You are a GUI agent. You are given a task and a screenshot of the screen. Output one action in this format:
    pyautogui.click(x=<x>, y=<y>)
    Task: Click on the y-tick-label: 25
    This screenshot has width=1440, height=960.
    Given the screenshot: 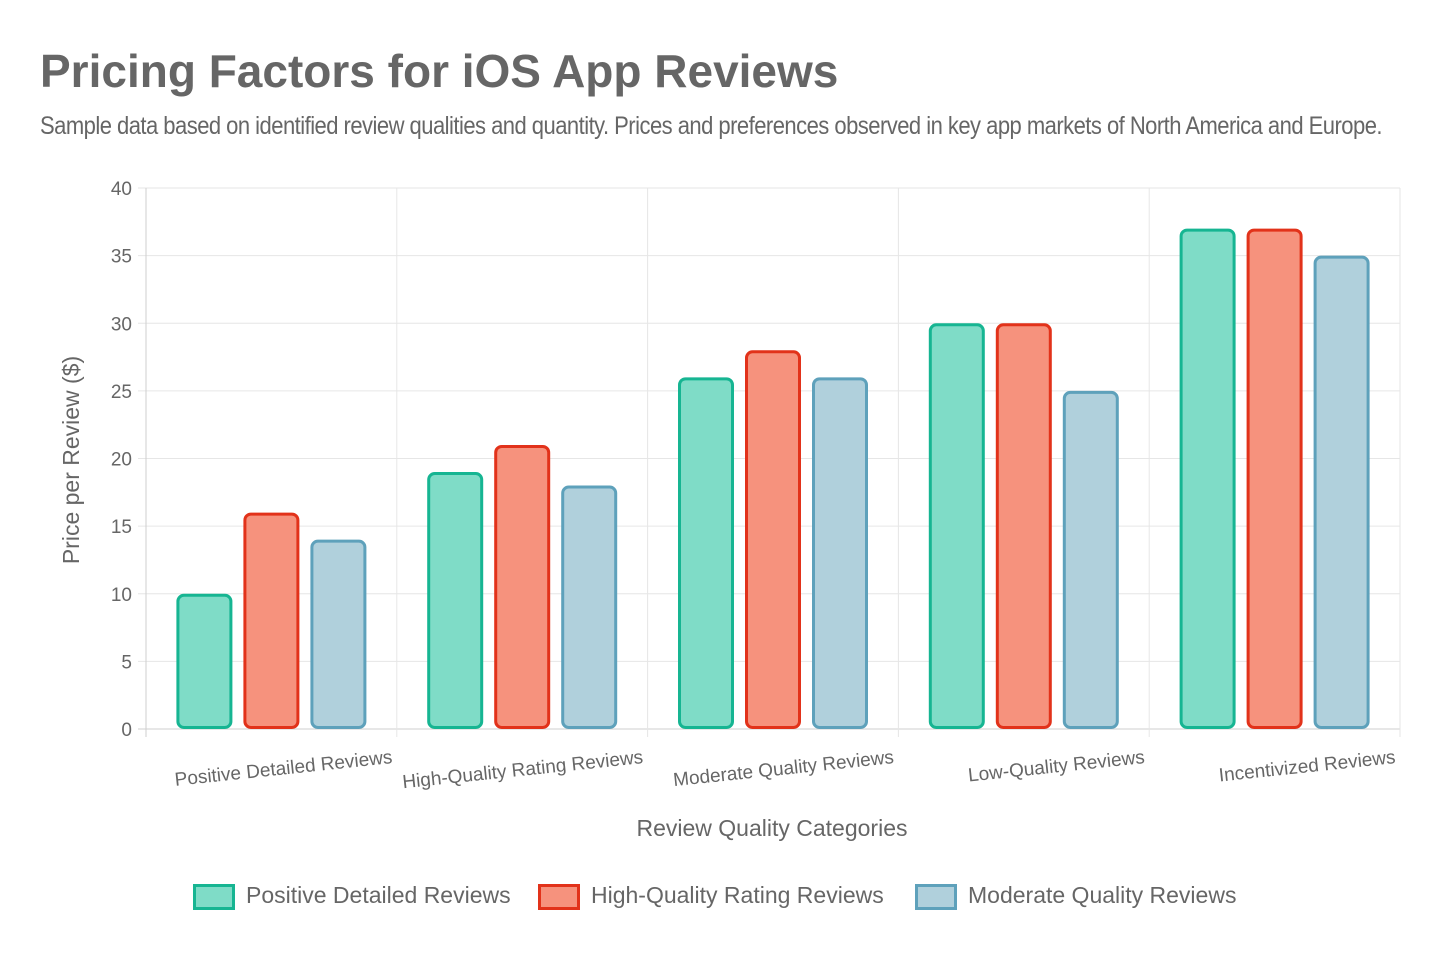 What is the action you would take?
    pyautogui.click(x=121, y=392)
    